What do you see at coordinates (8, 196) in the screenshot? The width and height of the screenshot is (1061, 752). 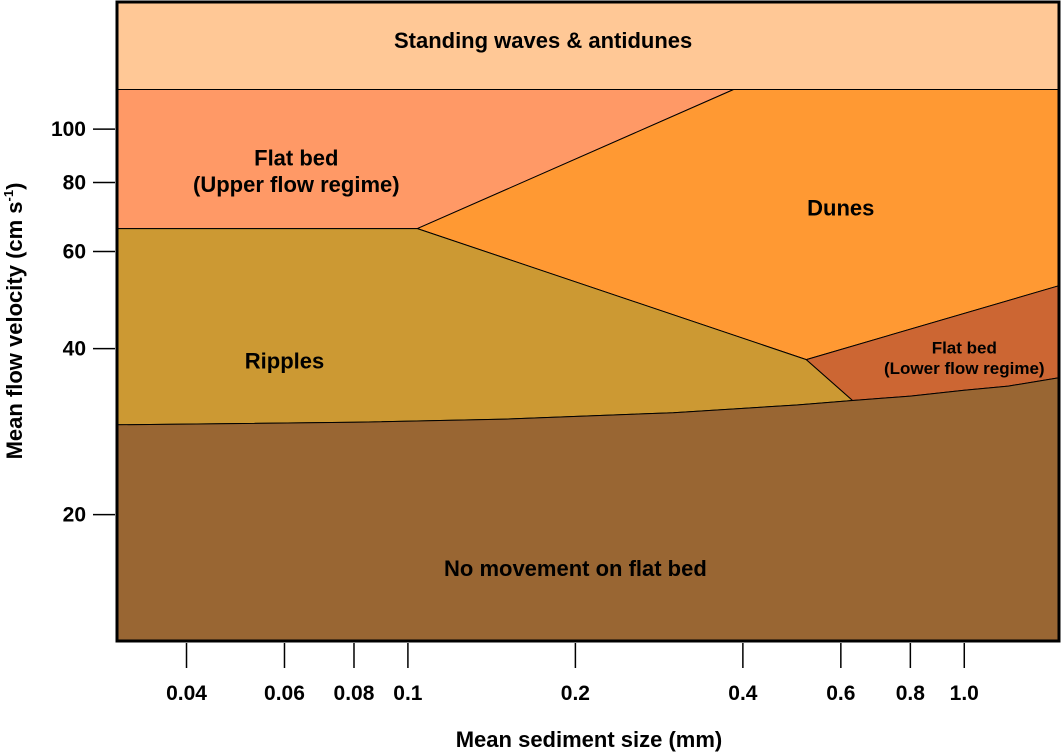 I see `y-axis-title-superscript: -1` at bounding box center [8, 196].